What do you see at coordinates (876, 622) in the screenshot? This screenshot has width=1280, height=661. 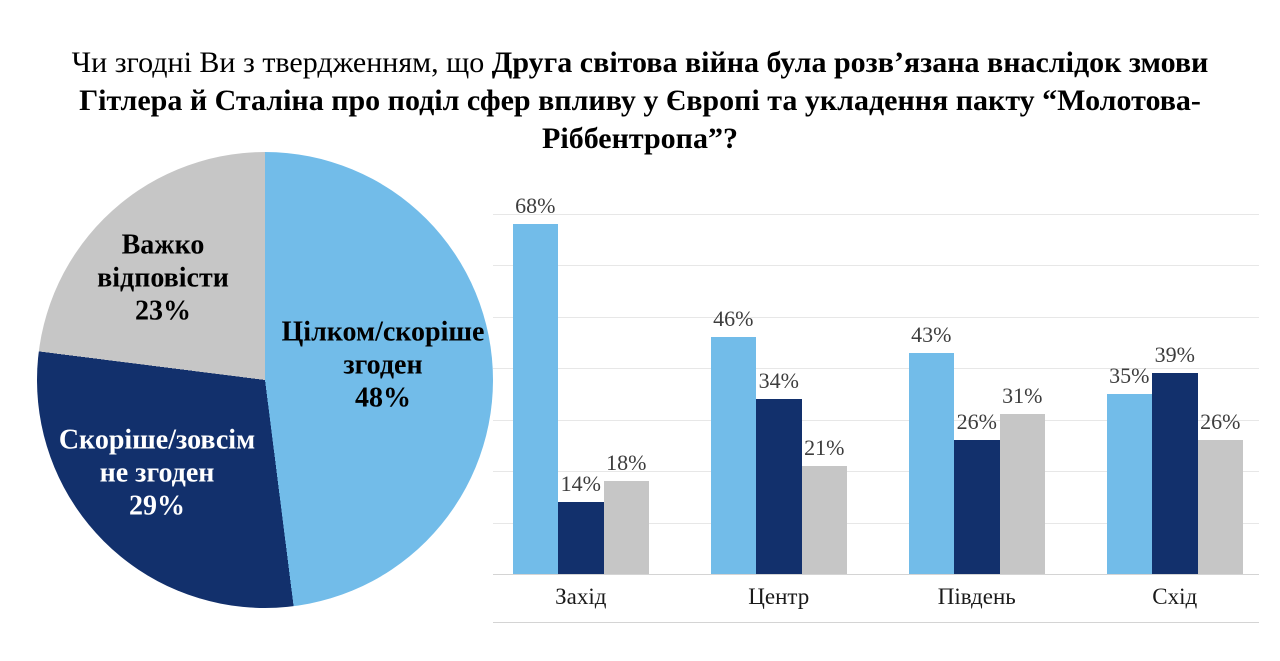 I see `chart-bottom-border` at bounding box center [876, 622].